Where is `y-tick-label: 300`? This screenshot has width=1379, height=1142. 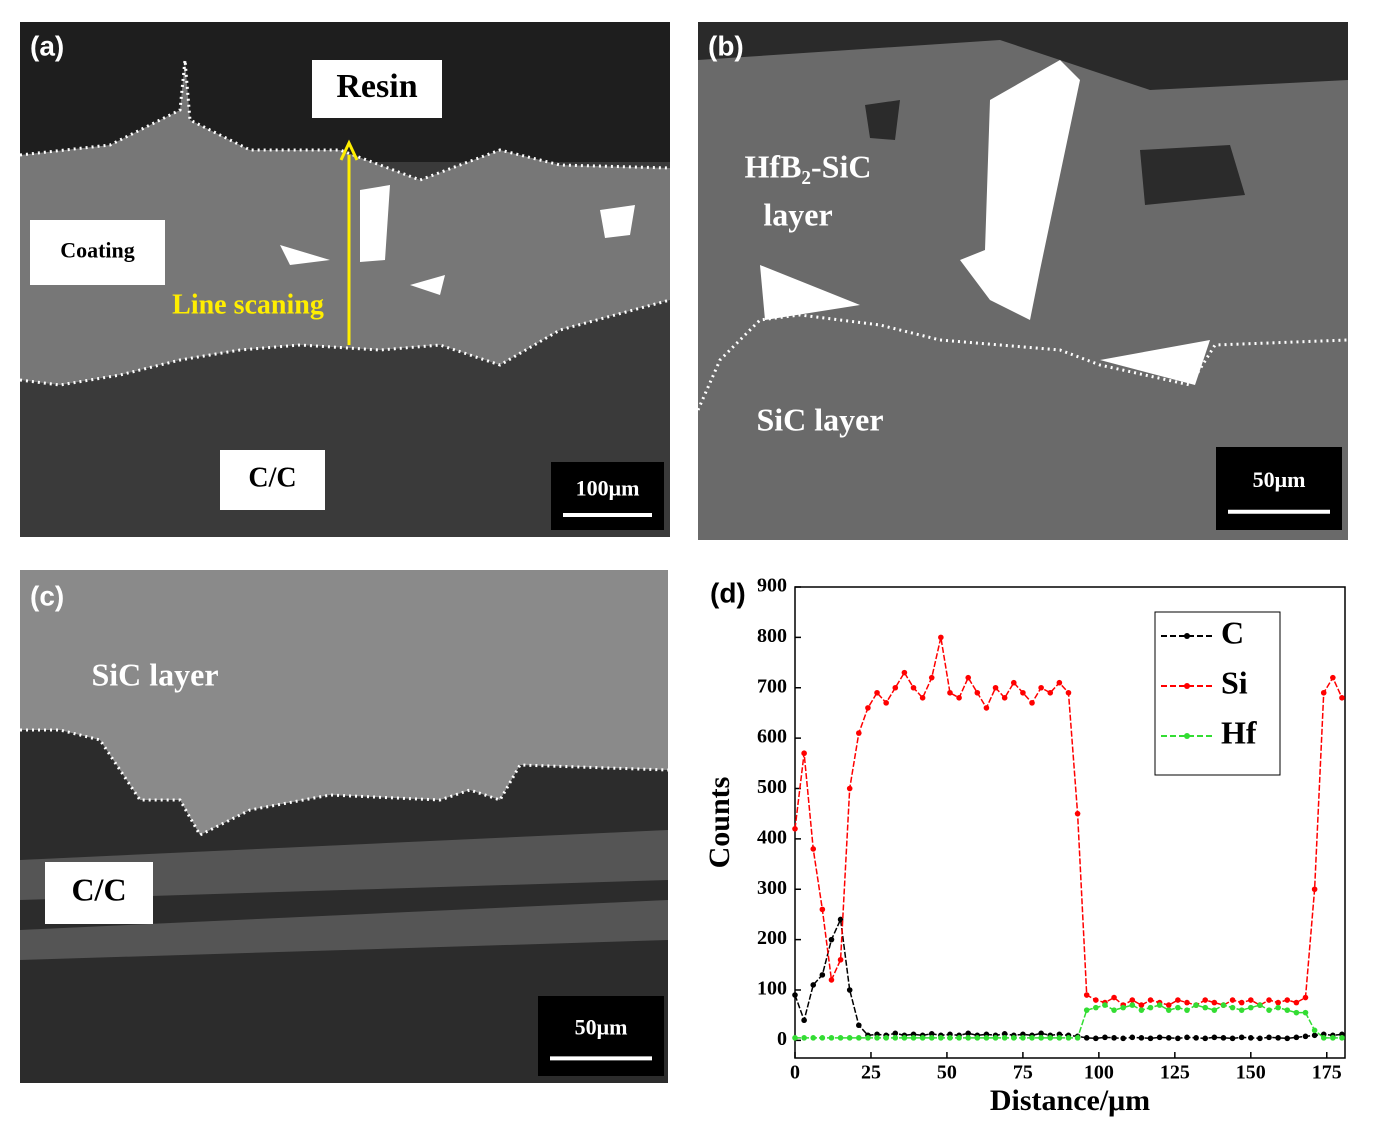
y-tick-label: 300 is located at coordinates (772, 888).